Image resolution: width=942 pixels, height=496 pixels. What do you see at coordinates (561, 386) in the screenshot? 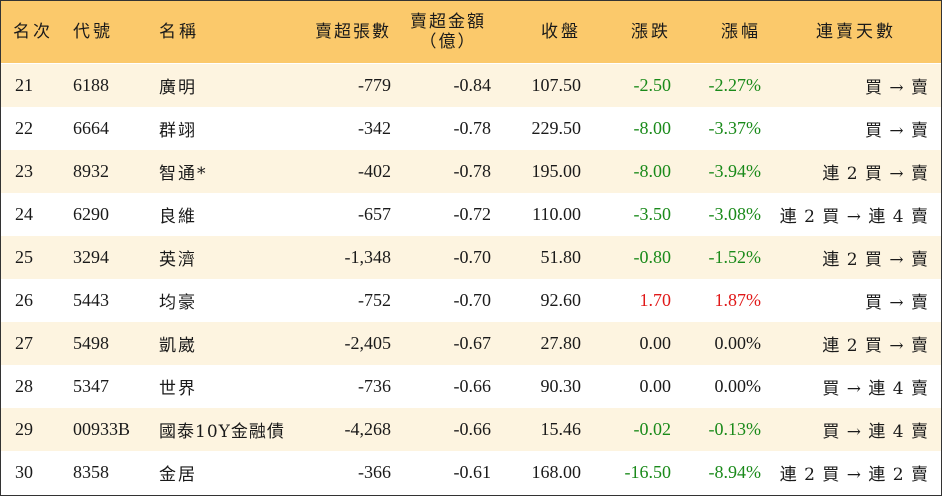
I see `close-cell: 90.30` at bounding box center [561, 386].